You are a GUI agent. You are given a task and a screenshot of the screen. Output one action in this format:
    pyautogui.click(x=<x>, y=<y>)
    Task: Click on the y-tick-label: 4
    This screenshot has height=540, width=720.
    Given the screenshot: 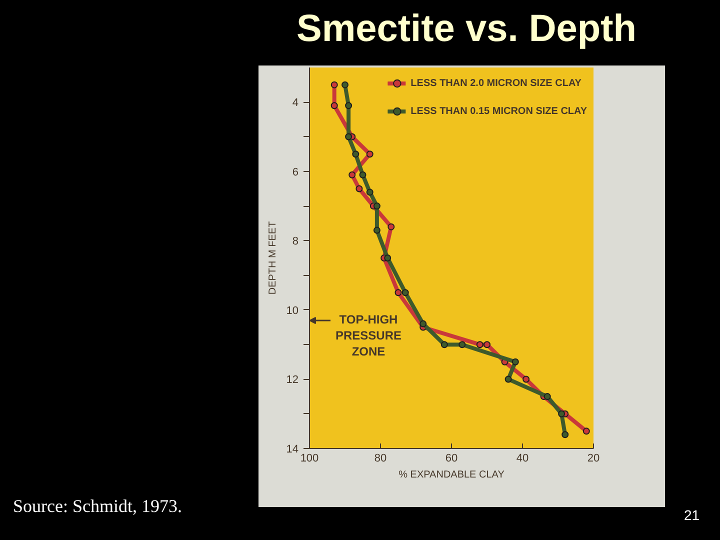 What is the action you would take?
    pyautogui.click(x=295, y=103)
    